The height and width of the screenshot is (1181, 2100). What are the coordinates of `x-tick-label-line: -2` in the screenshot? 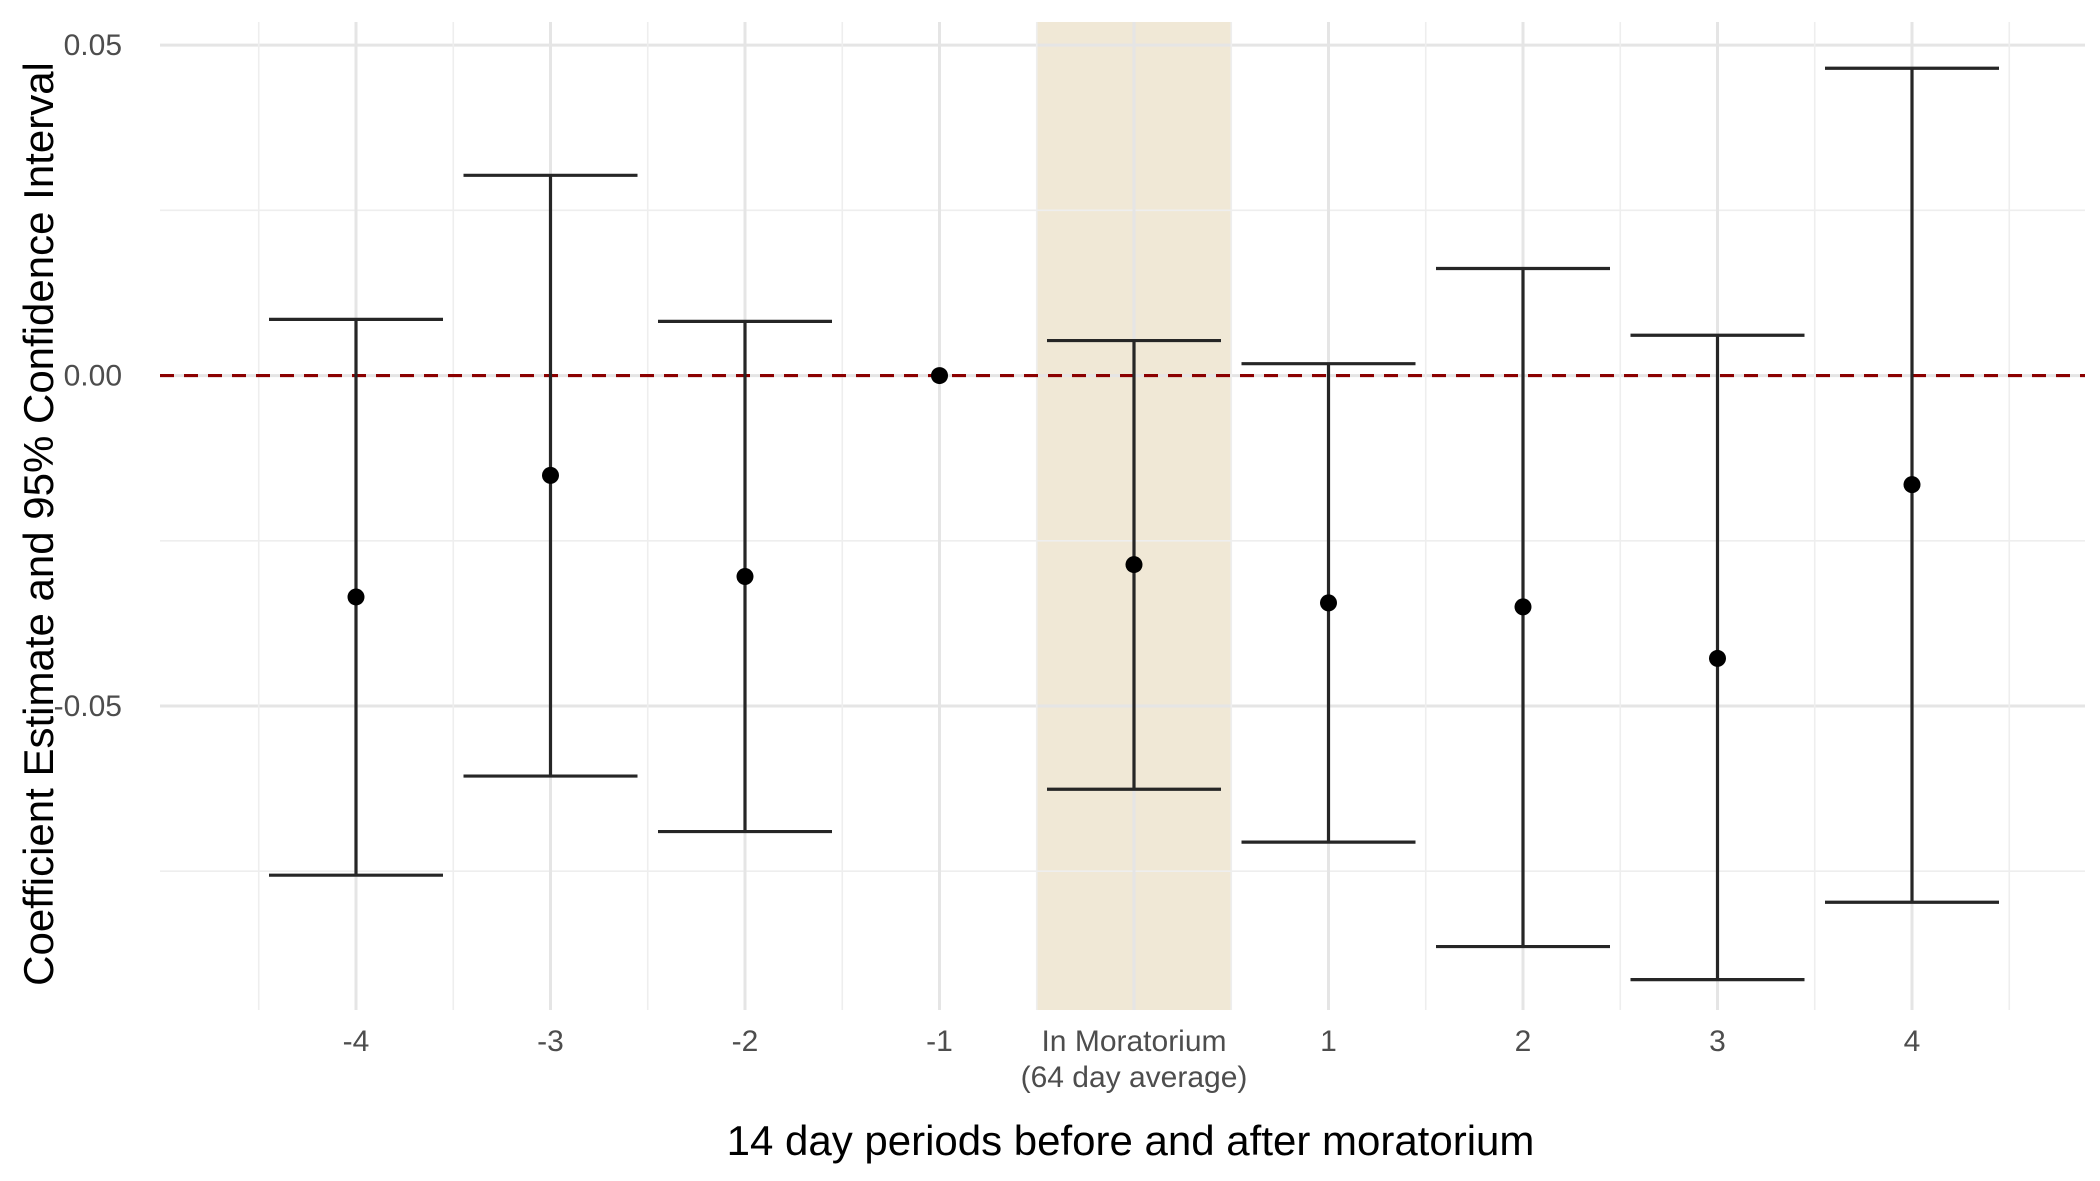 It's located at (745, 1041).